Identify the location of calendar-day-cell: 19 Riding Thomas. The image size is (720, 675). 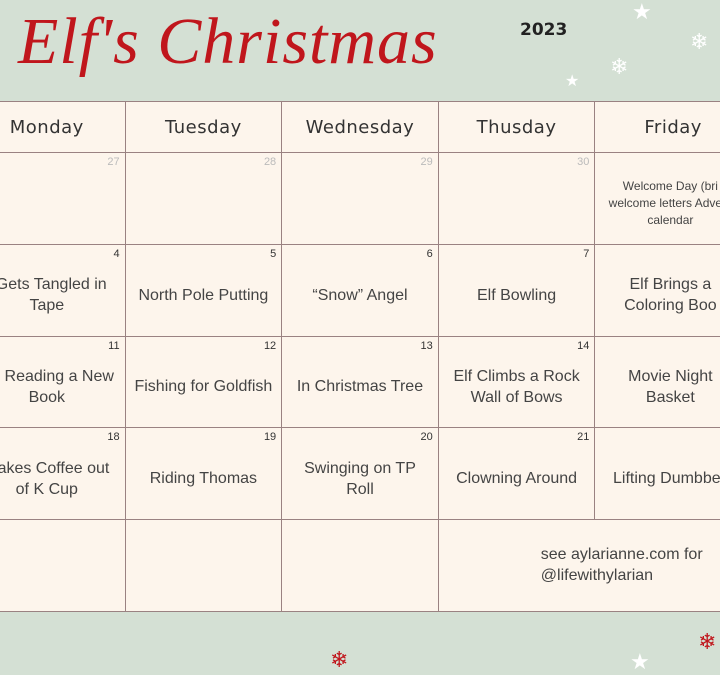
(204, 474).